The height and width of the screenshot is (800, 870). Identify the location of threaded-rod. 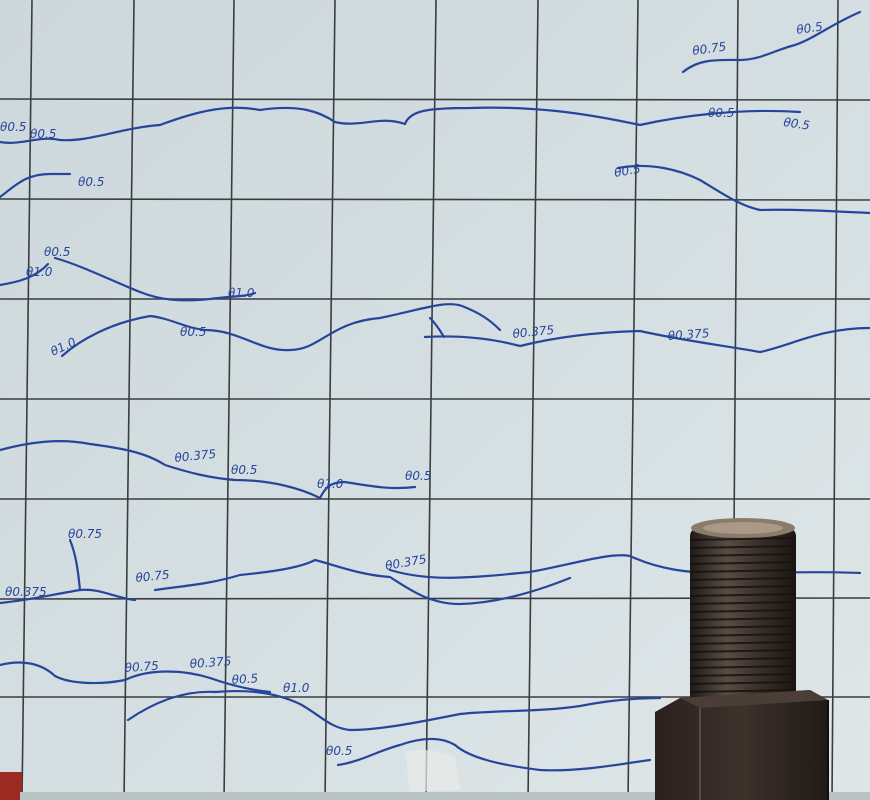
(743, 618).